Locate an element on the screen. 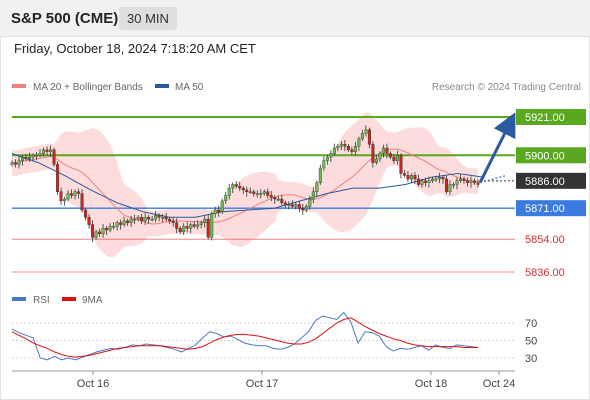 Image resolution: width=590 pixels, height=400 pixels. rsi-legend: RSI 9MA is located at coordinates (57, 300).